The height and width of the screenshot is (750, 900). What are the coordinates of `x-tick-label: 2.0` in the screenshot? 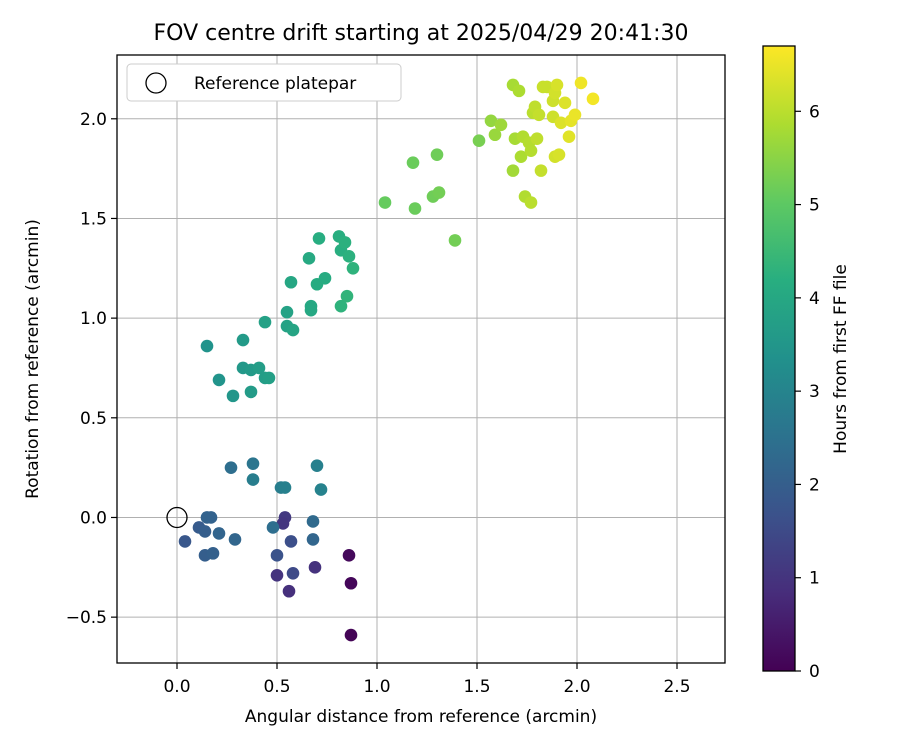 It's located at (576, 687).